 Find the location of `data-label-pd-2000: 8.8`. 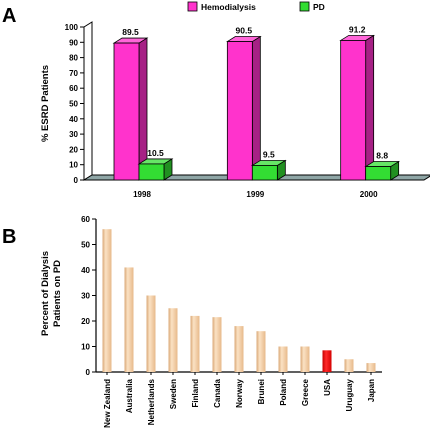

data-label-pd-2000: 8.8 is located at coordinates (382, 156).